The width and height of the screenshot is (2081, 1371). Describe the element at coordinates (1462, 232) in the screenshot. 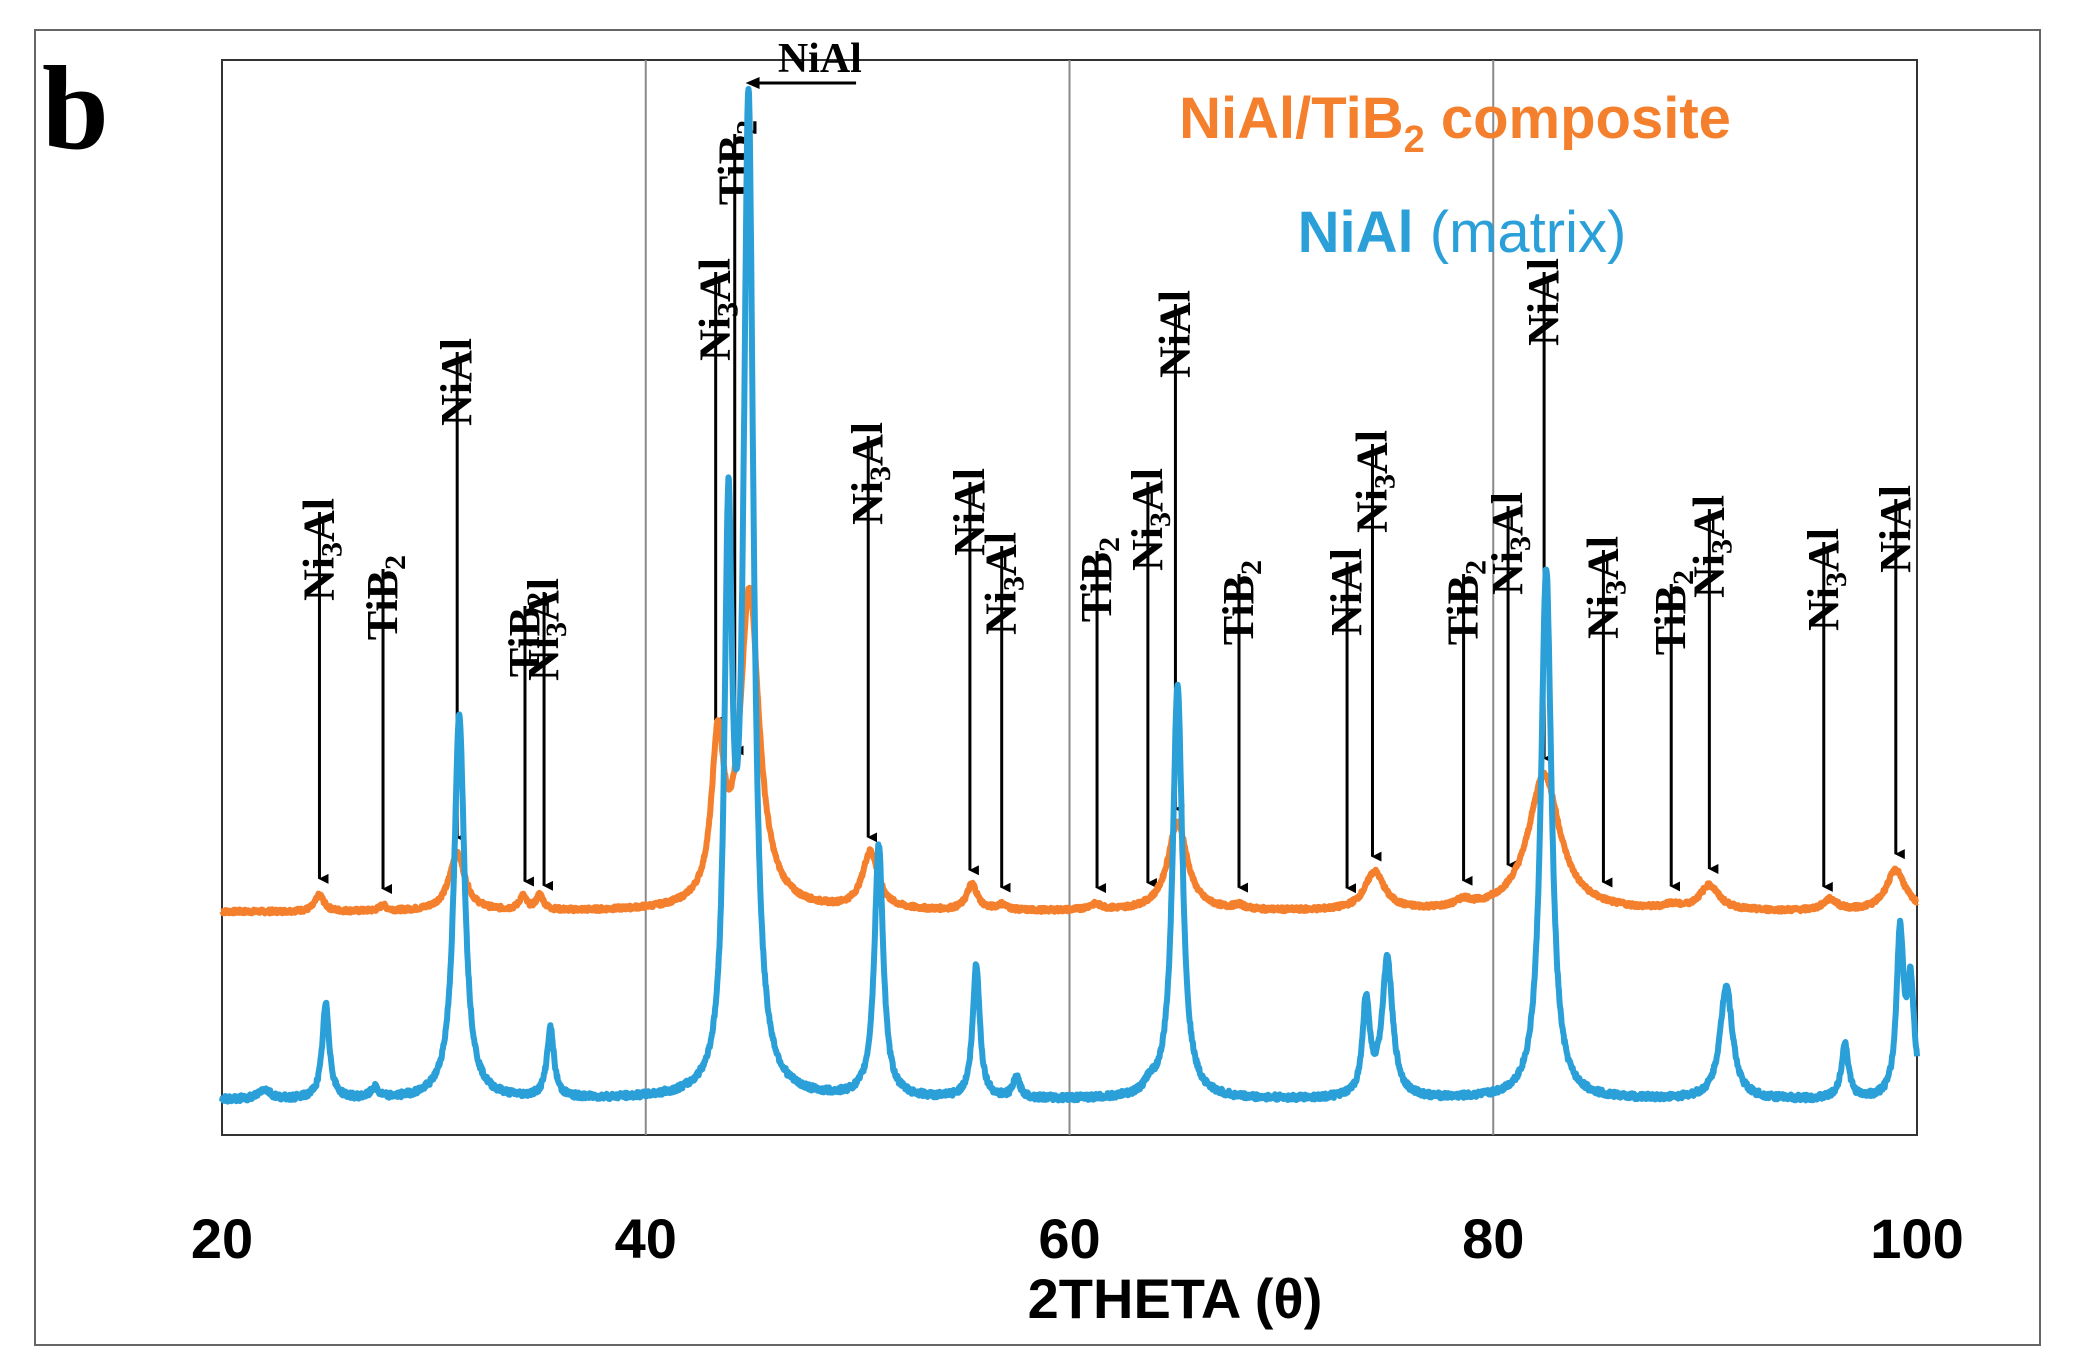

I see `legend-entry-matrix: NiAl (matrix)` at that location.